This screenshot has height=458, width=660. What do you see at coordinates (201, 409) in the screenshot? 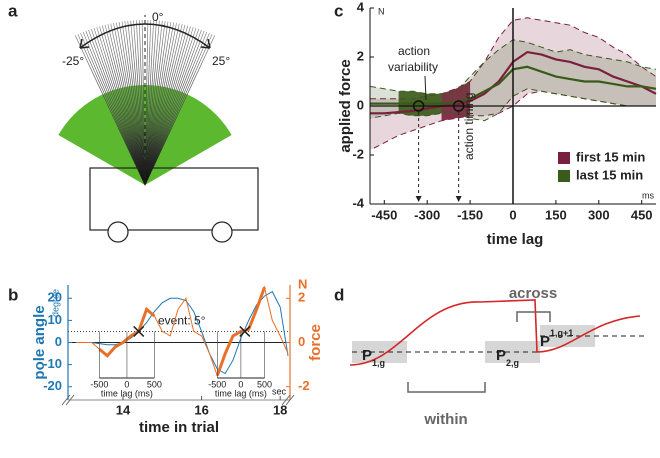
I see `x-tick-label: 16` at bounding box center [201, 409].